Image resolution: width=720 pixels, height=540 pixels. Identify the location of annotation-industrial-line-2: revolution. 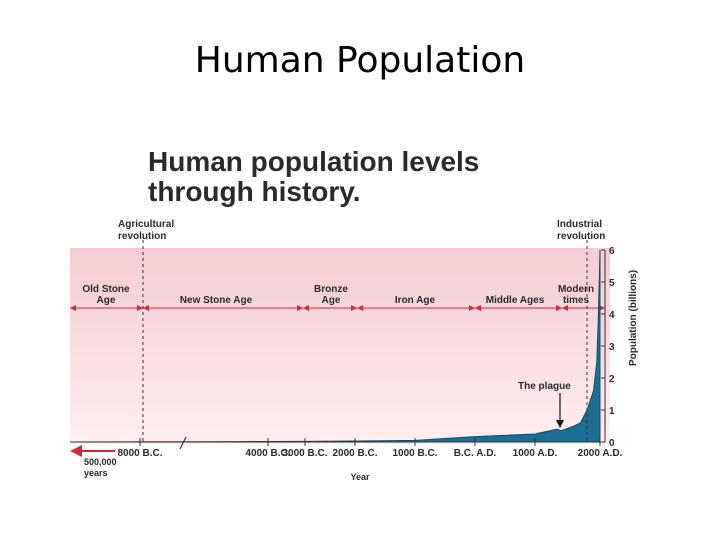
(581, 236).